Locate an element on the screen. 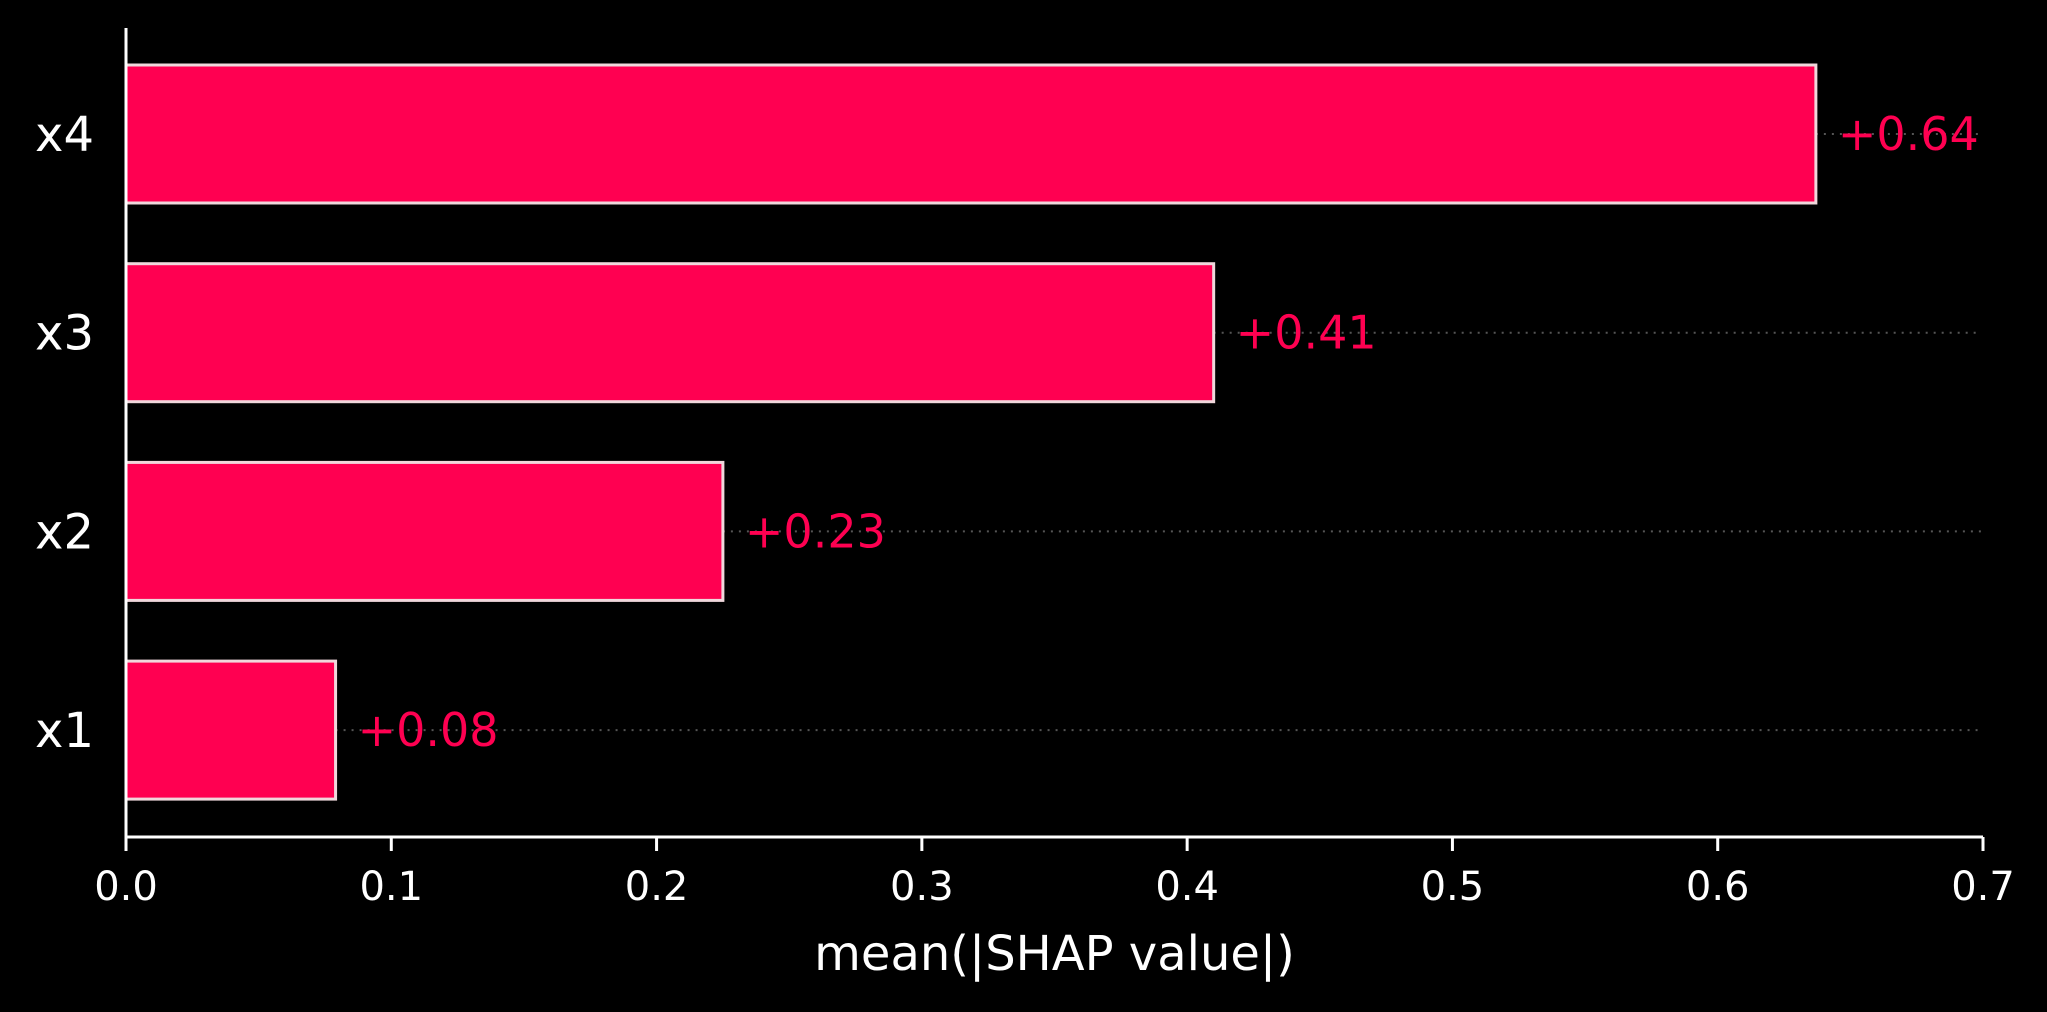 The width and height of the screenshot is (2047, 1012). bar-x3 is located at coordinates (670, 333).